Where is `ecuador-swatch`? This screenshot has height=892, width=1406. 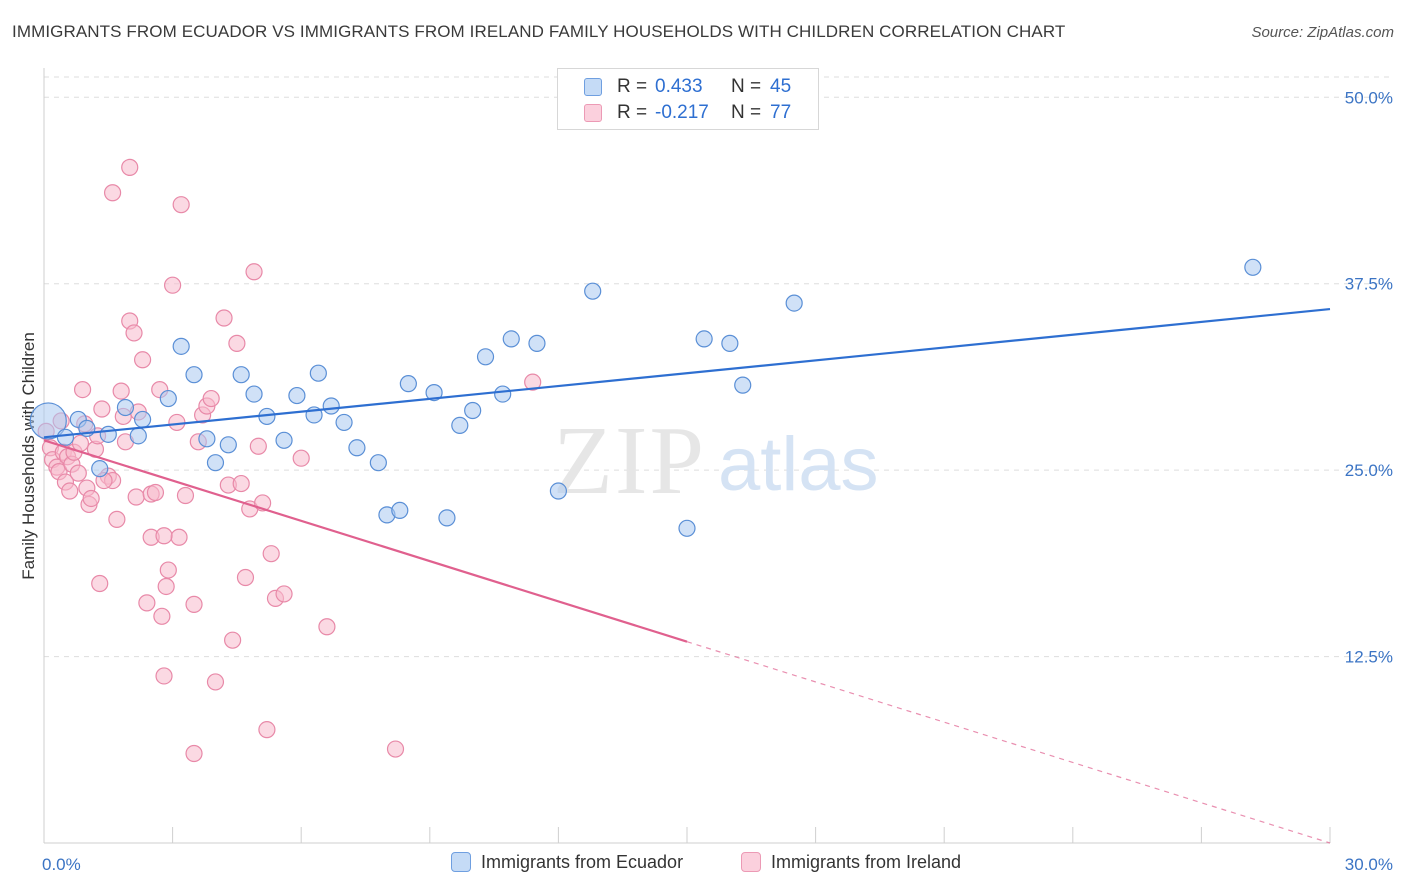 ecuador-swatch is located at coordinates (593, 87).